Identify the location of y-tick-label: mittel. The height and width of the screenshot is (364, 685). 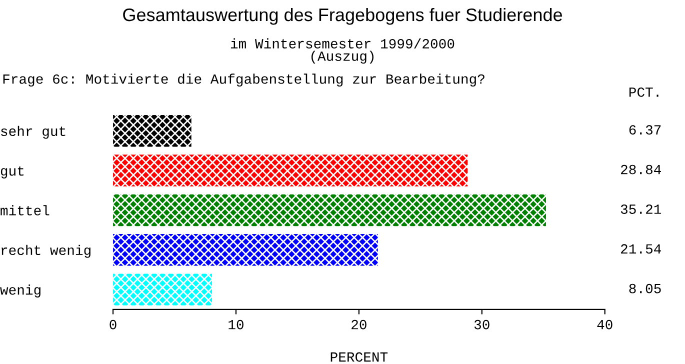
(25, 210).